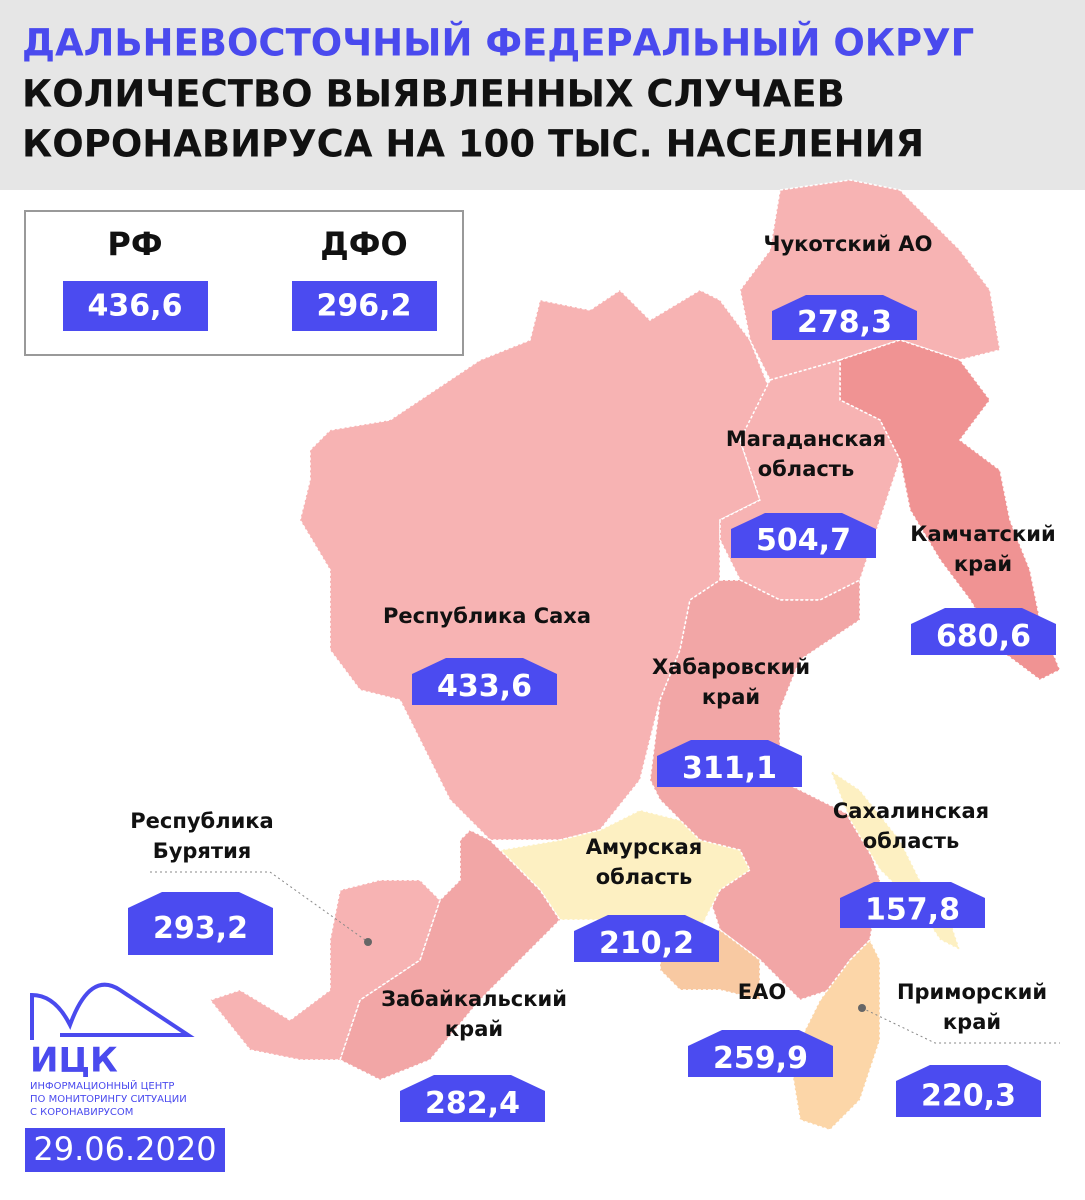  What do you see at coordinates (912, 910) in the screenshot?
I see `region-value: 157,8` at bounding box center [912, 910].